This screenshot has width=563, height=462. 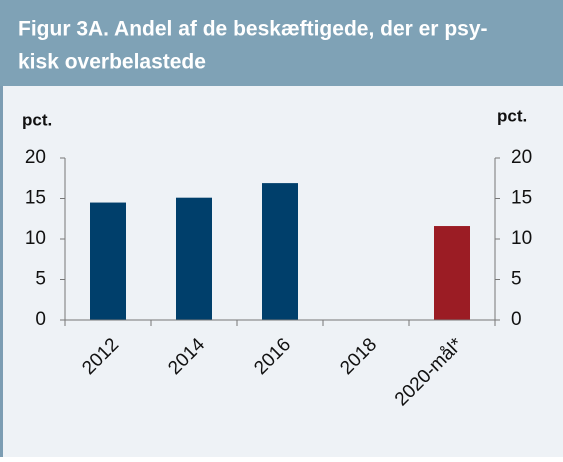 I want to click on y2-tick-label: 15, so click(x=521, y=198).